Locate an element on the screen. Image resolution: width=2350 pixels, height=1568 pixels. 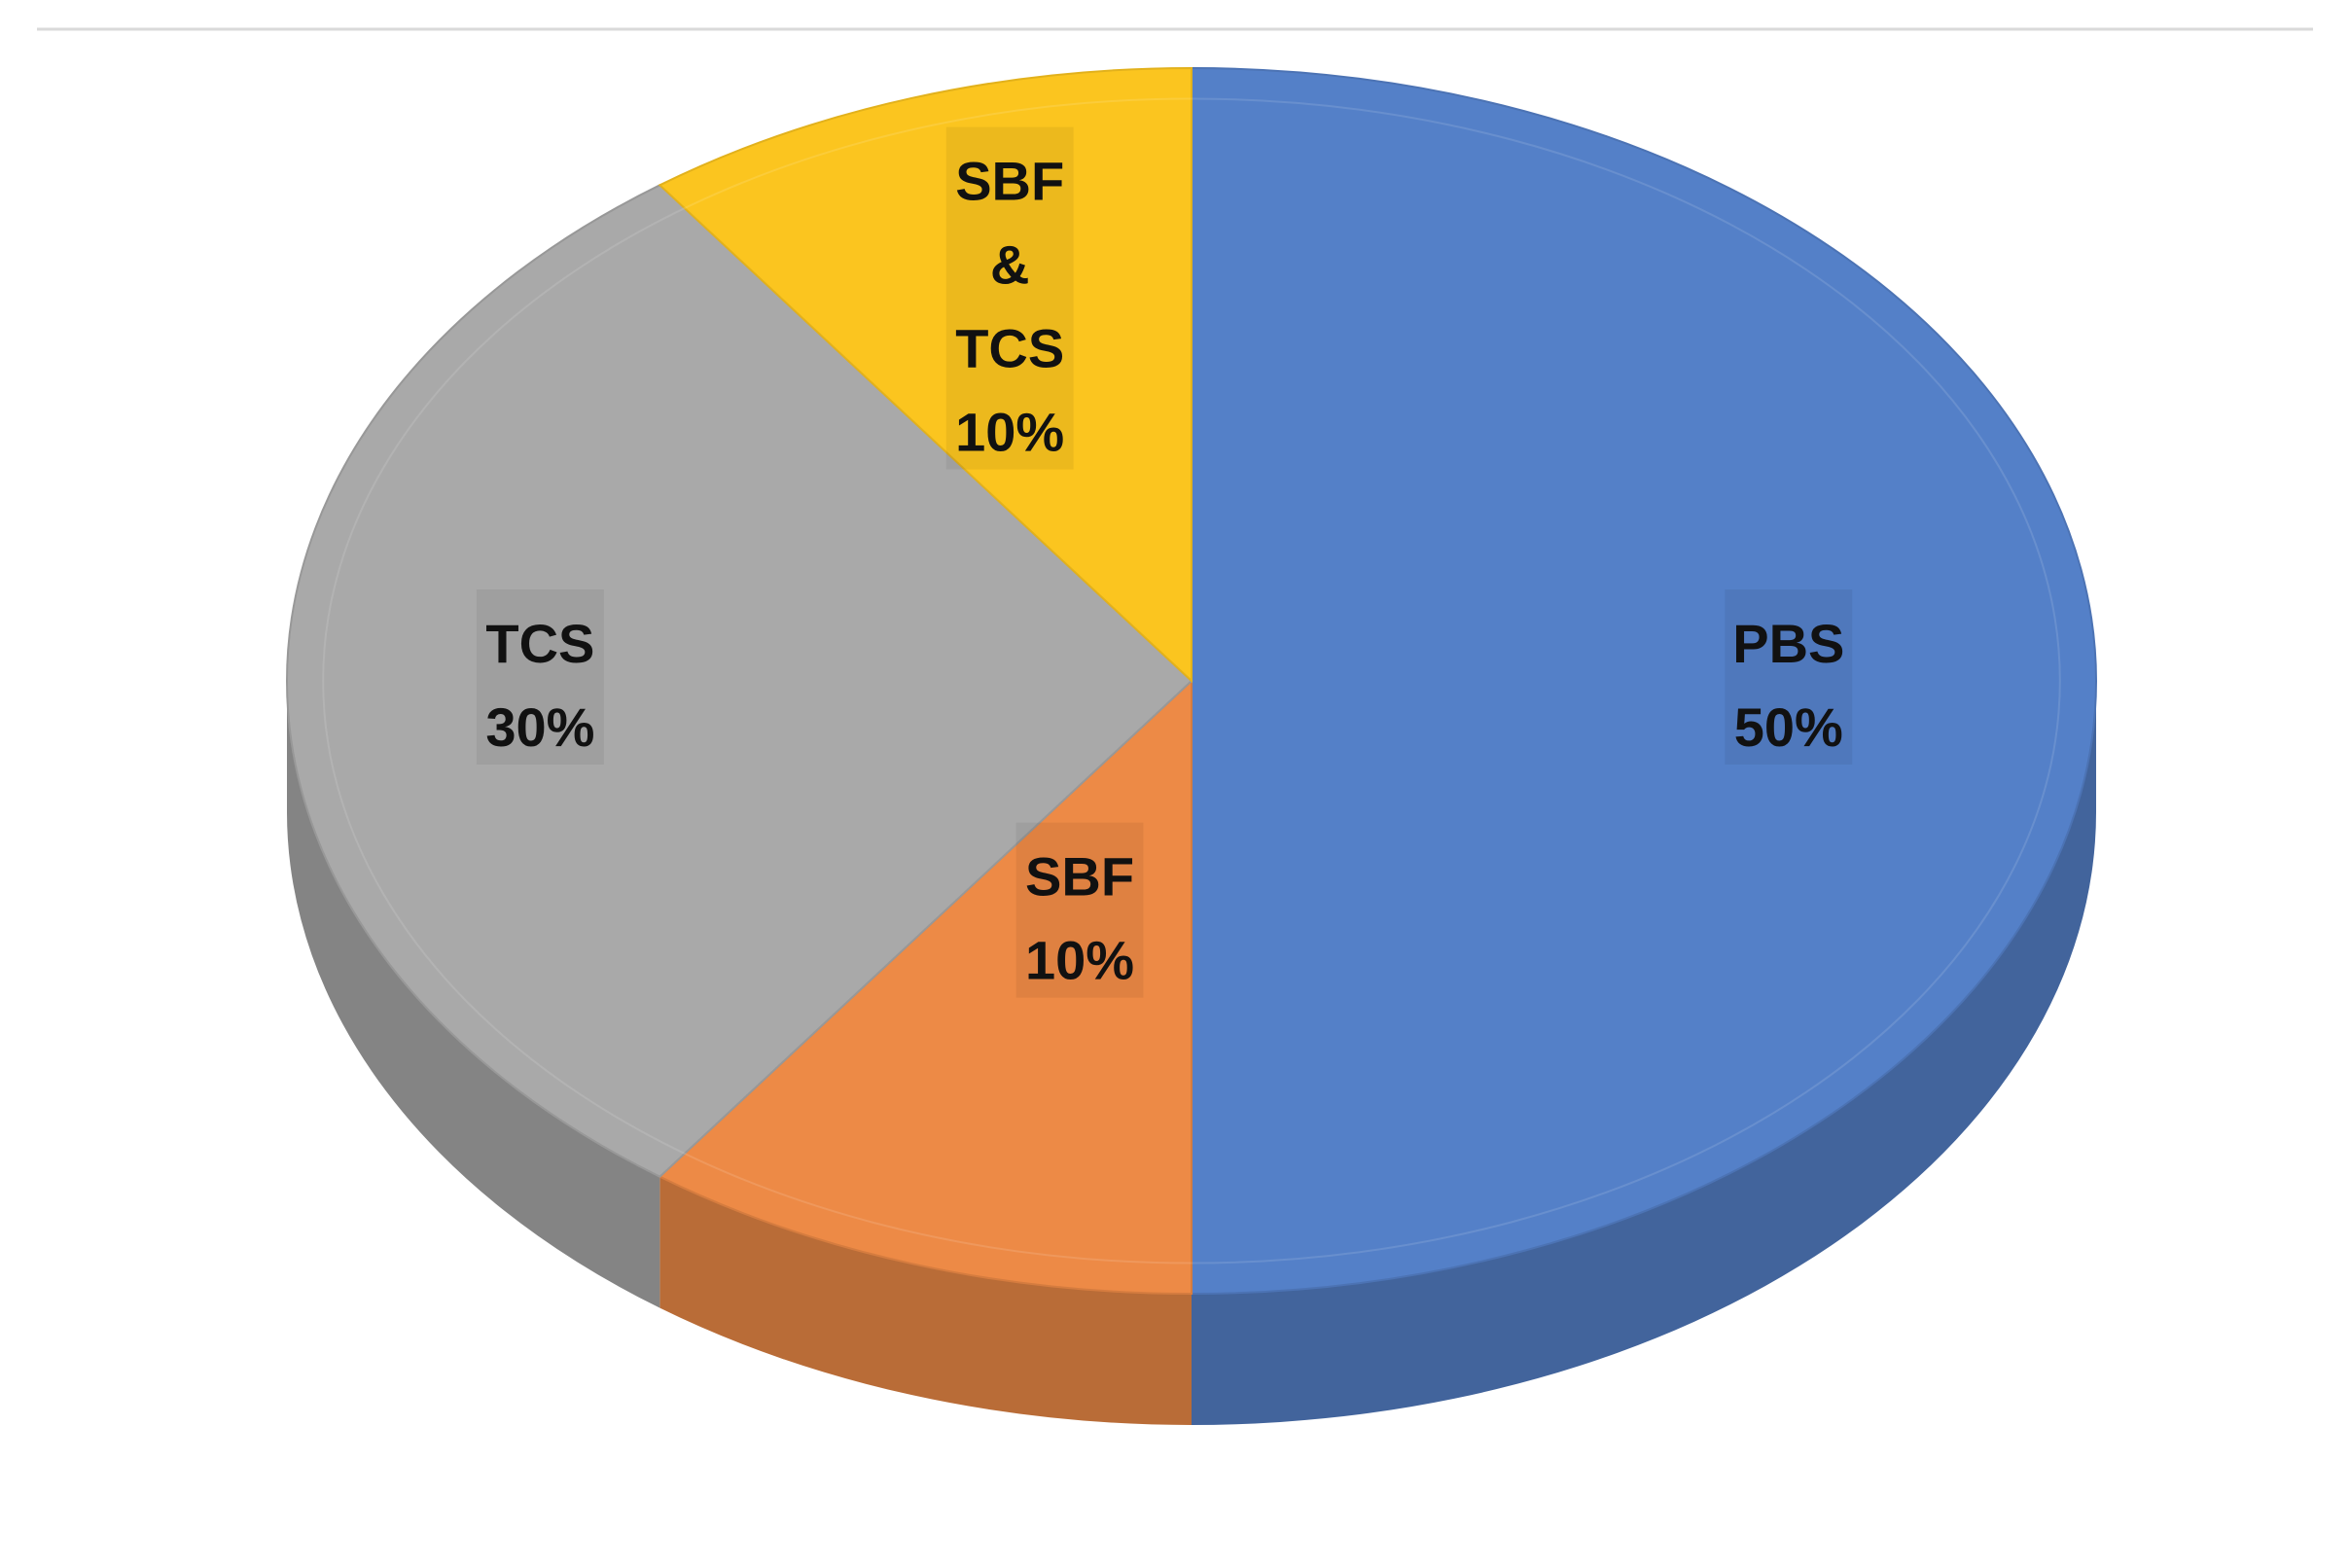
pie-side-sbf is located at coordinates (925, 1300).